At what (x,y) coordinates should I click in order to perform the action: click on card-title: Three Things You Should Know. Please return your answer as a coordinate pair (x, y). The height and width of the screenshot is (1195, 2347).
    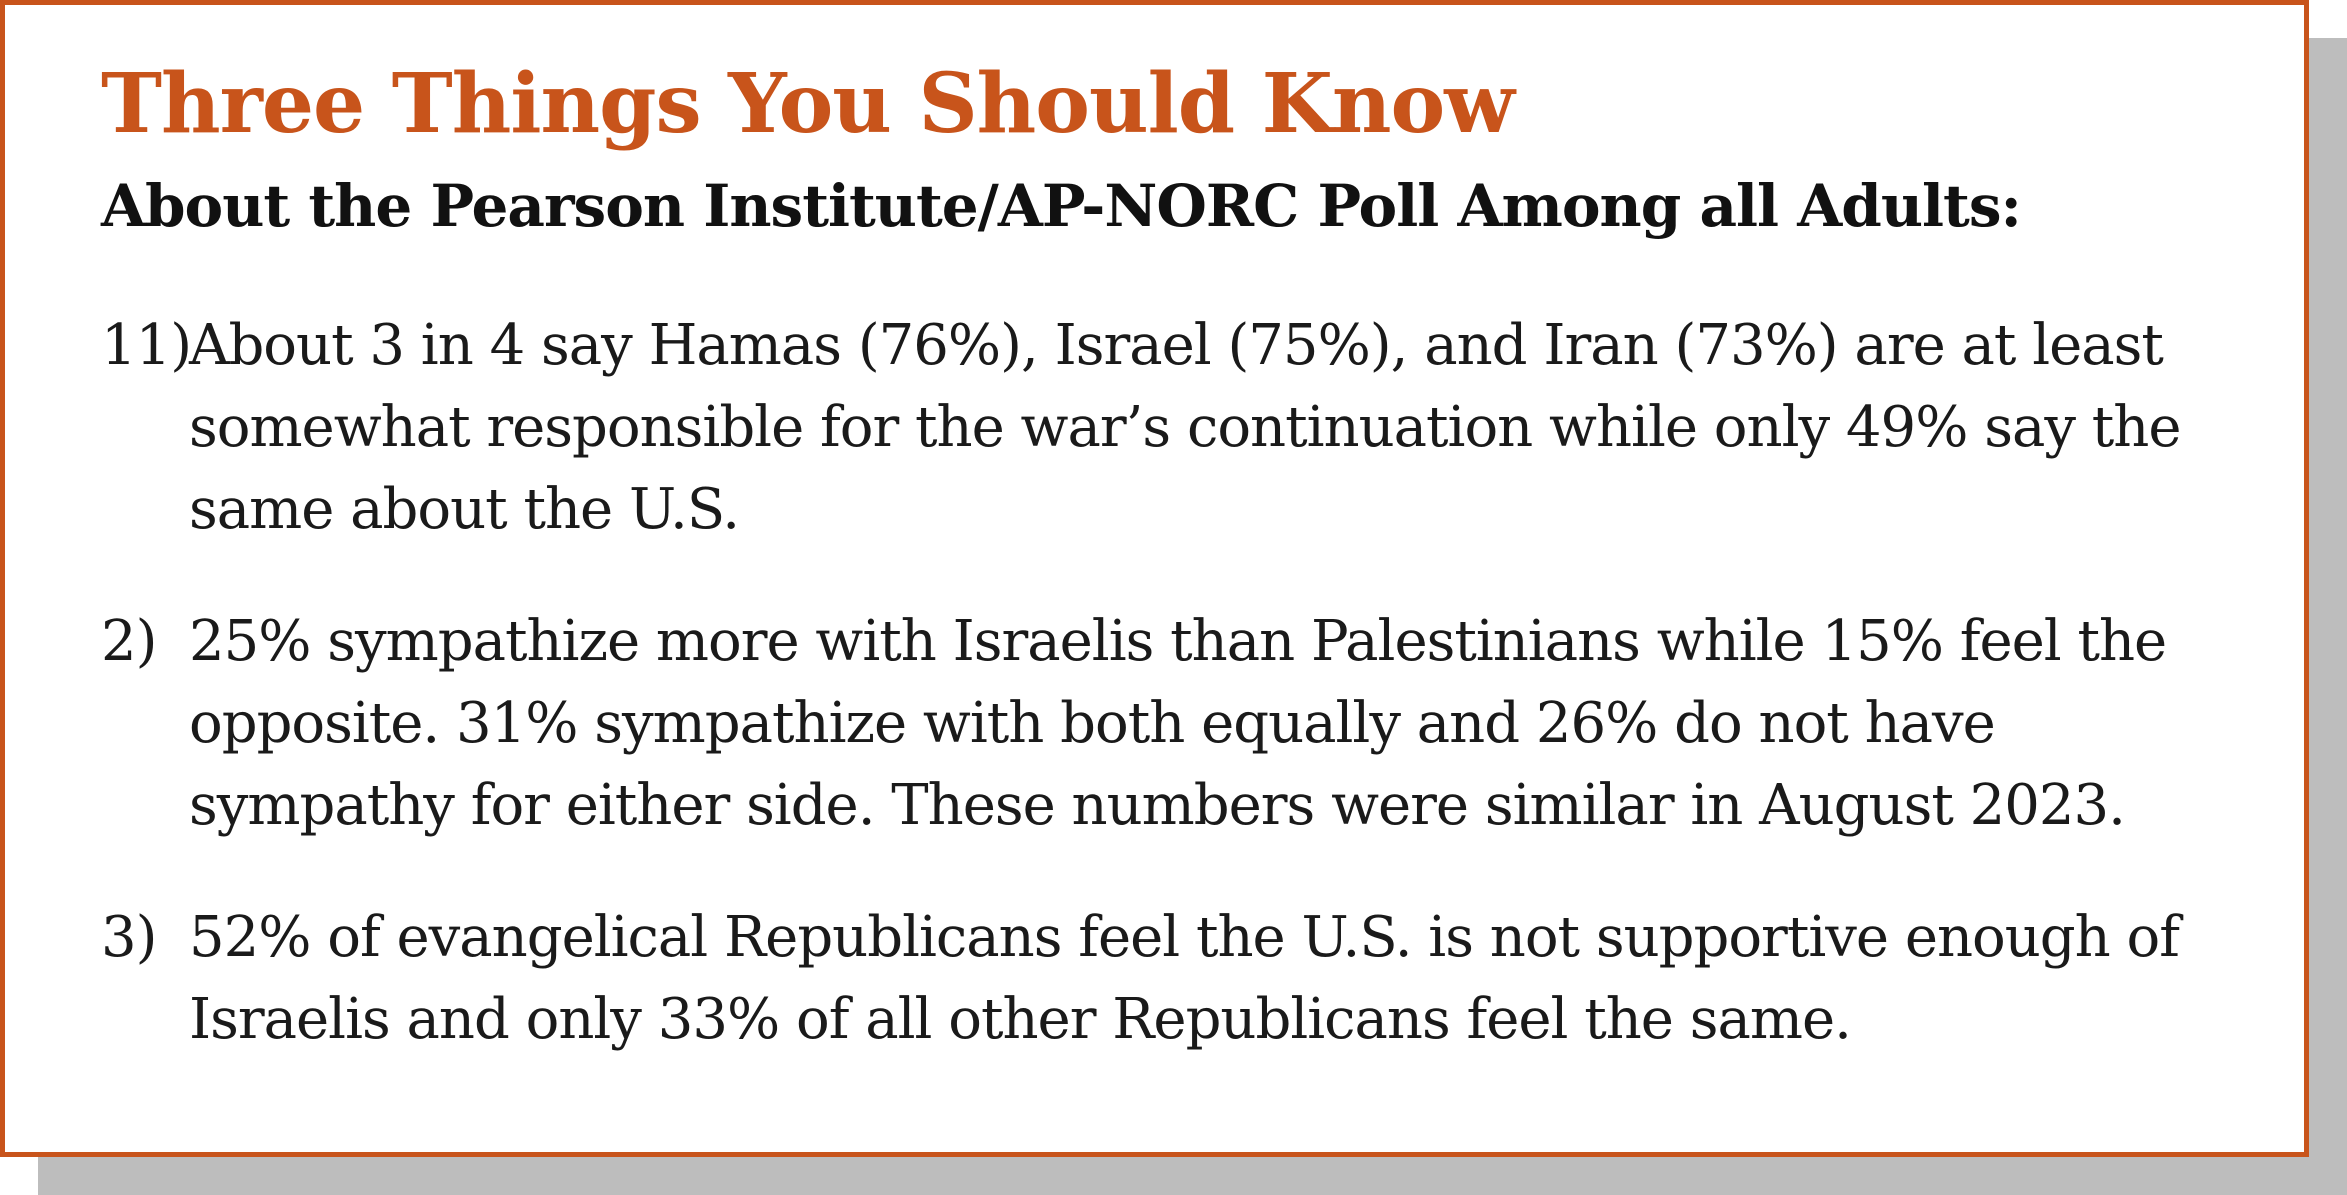
    Looking at the image, I should click on (808, 104).